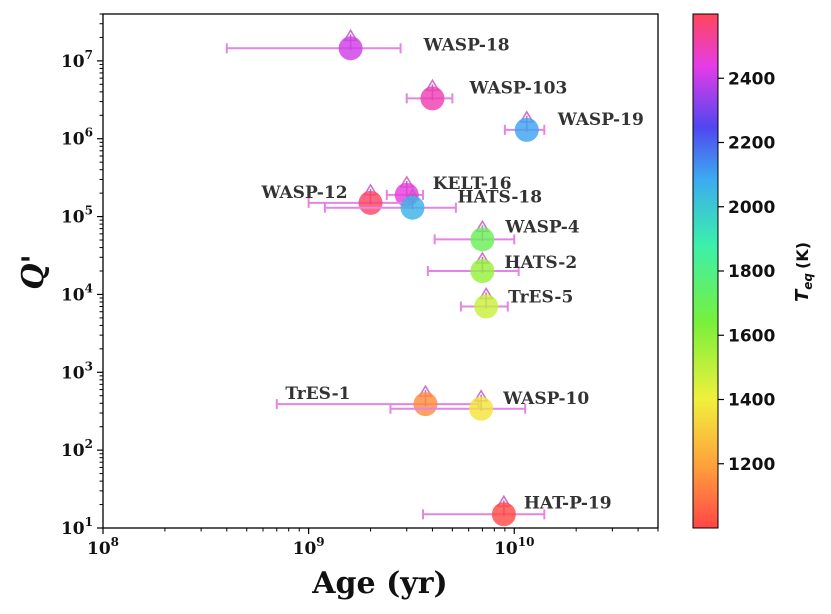 This screenshot has height=614, width=831. I want to click on x-tick-label: 10¹⁰, so click(514, 547).